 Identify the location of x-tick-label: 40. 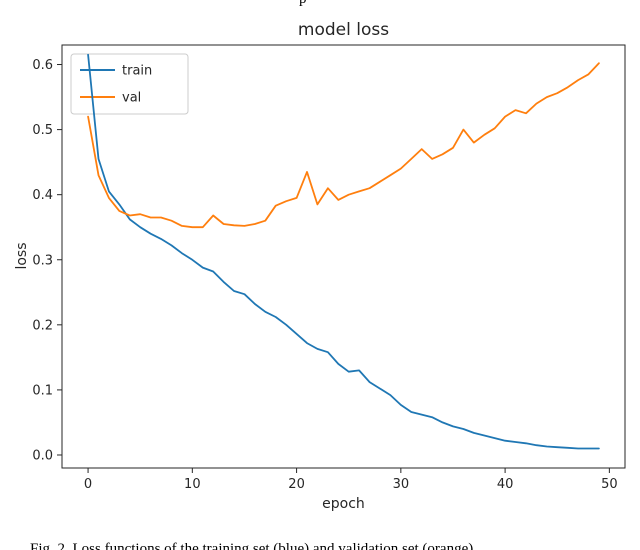
(505, 484).